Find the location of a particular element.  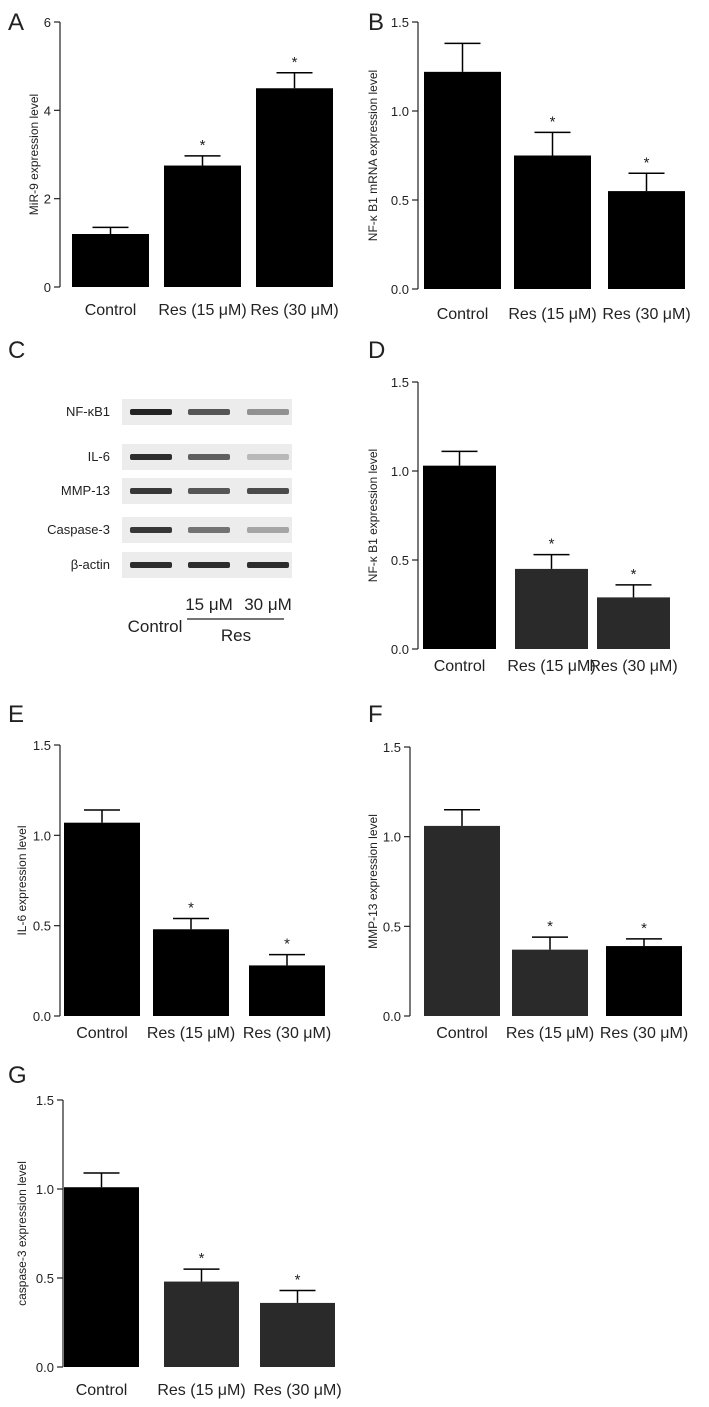

y-axis-title: caspase-3 expression level is located at coordinates (22, 1233).